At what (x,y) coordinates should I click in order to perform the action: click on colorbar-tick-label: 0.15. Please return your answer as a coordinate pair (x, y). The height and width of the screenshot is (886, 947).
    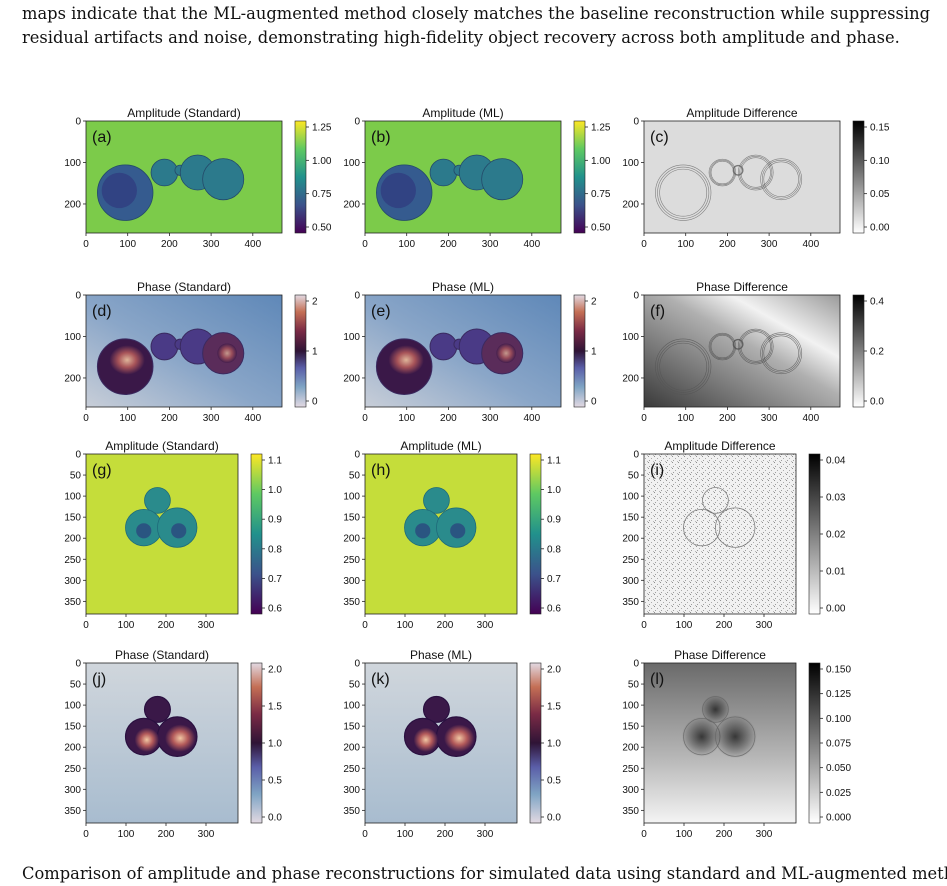
    Looking at the image, I should click on (880, 128).